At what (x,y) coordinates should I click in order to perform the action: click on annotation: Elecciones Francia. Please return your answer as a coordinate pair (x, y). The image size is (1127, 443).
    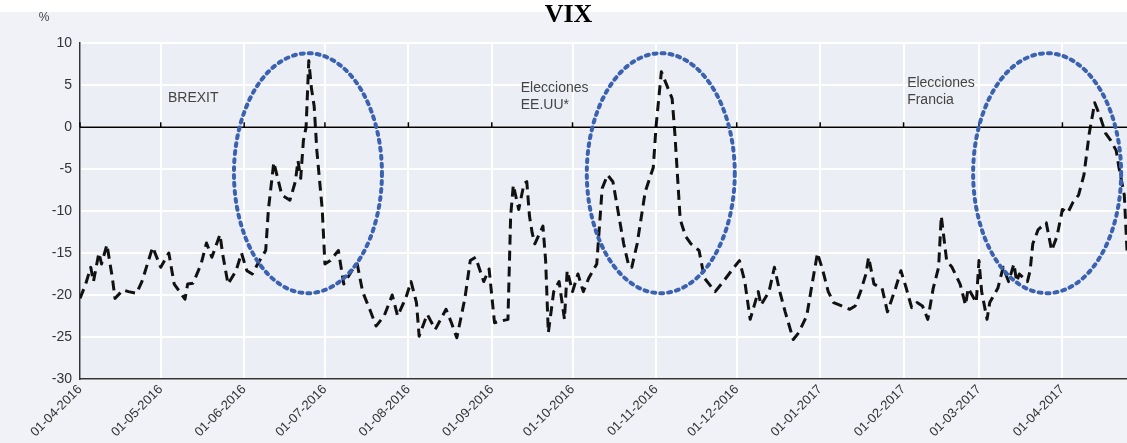
    Looking at the image, I should click on (941, 90).